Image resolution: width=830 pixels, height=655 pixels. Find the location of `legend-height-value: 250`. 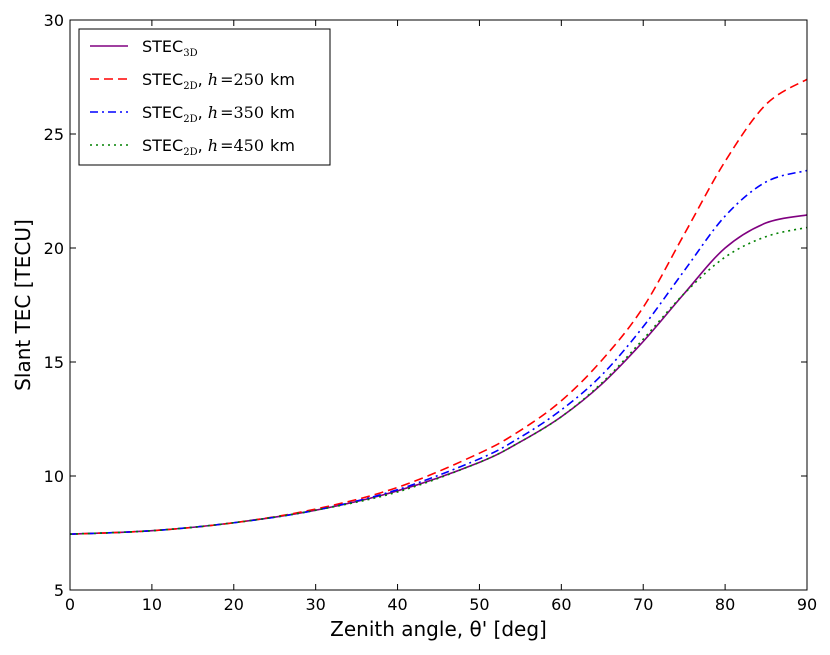

legend-height-value: 250 is located at coordinates (249, 79).